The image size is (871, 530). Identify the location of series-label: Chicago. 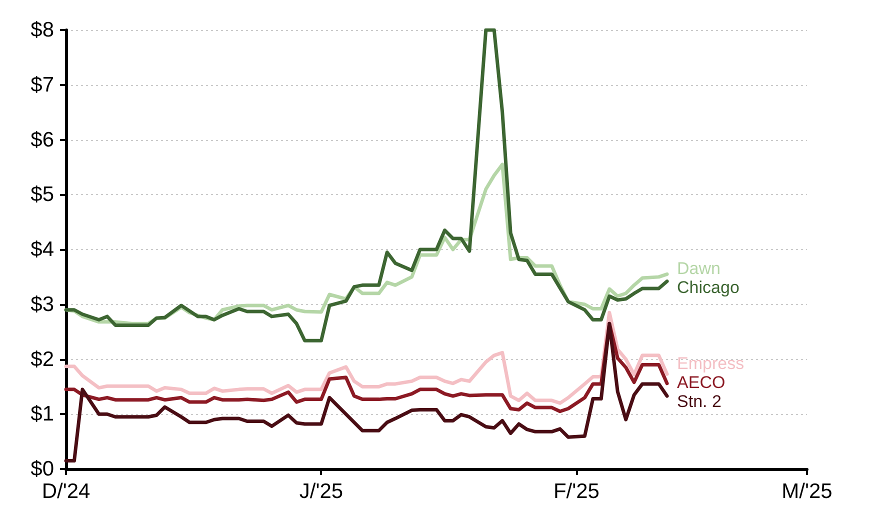
(708, 287).